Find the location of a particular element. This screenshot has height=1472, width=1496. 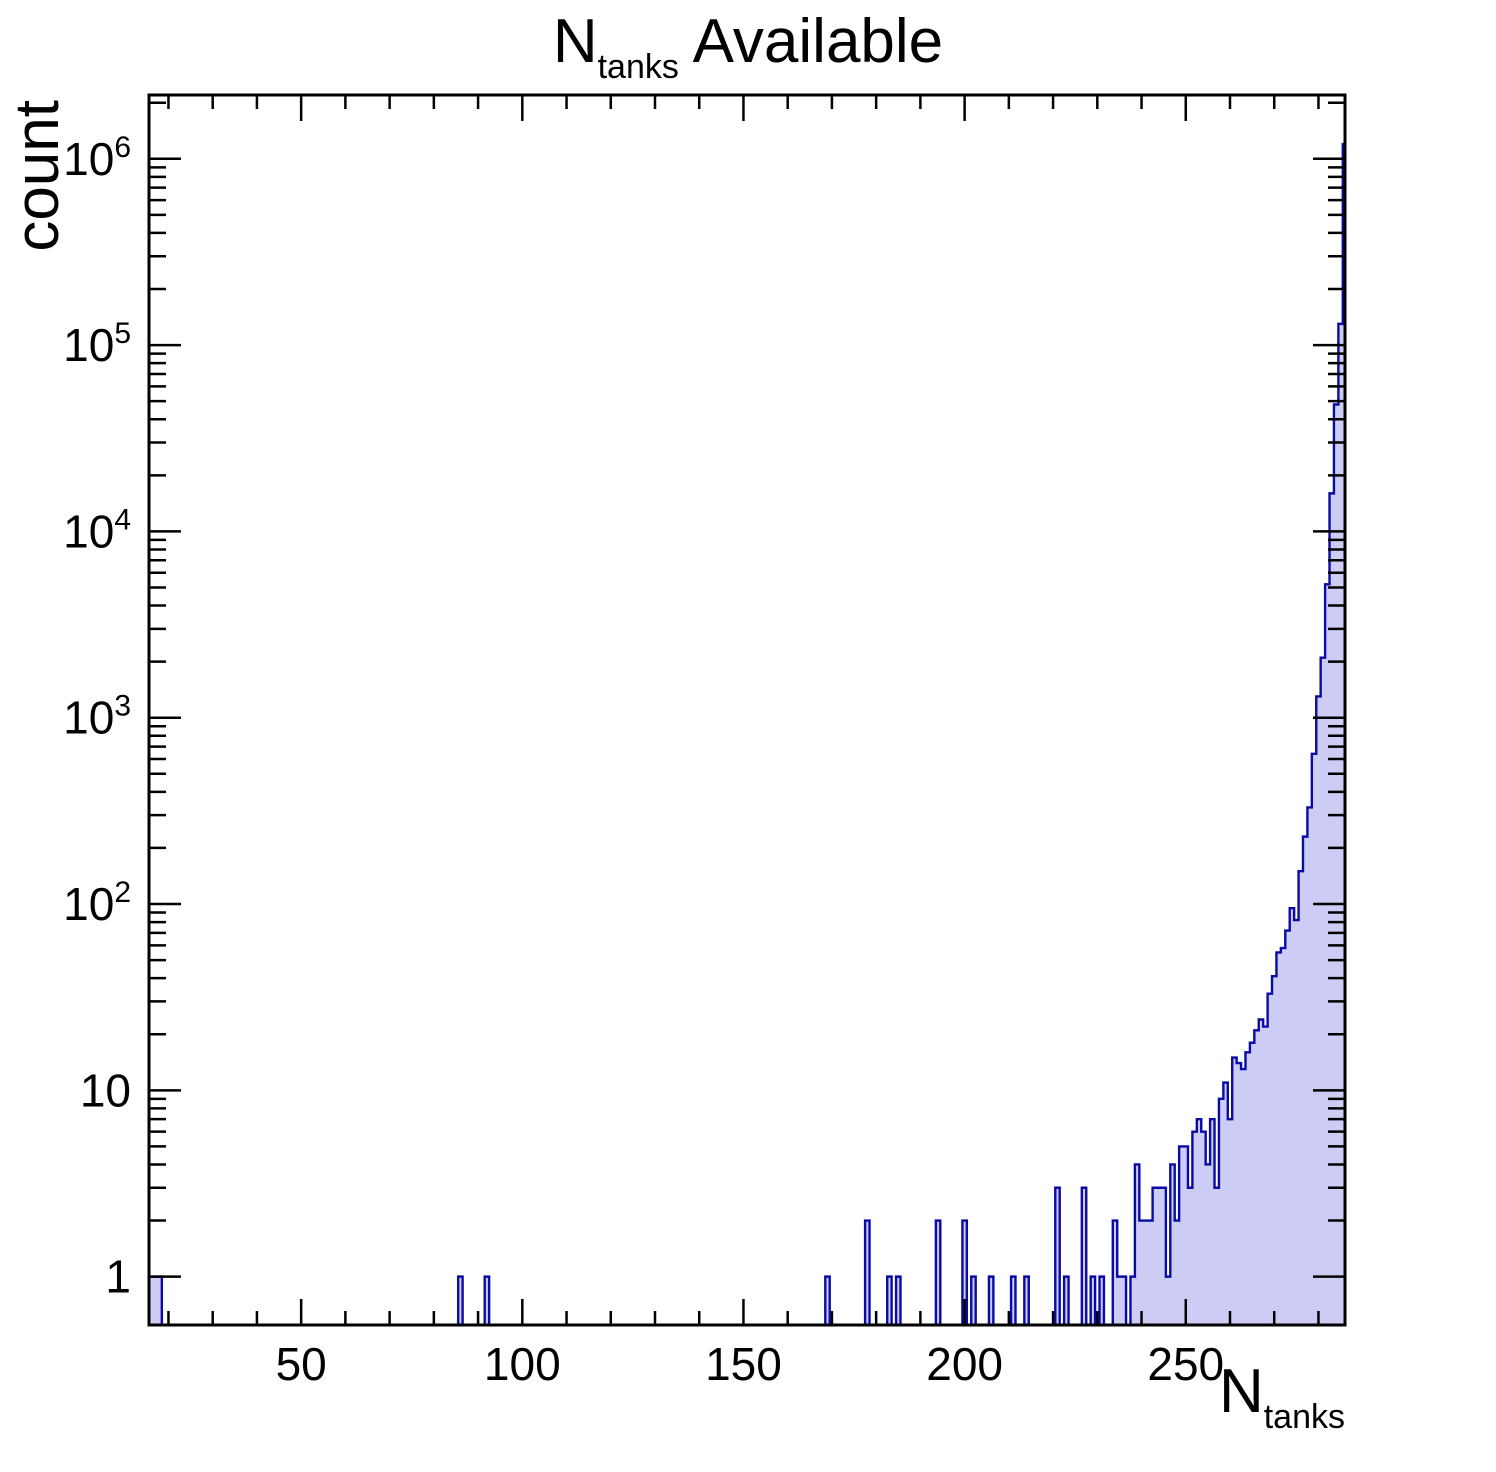

x-tick-label: 150 is located at coordinates (743, 1364).